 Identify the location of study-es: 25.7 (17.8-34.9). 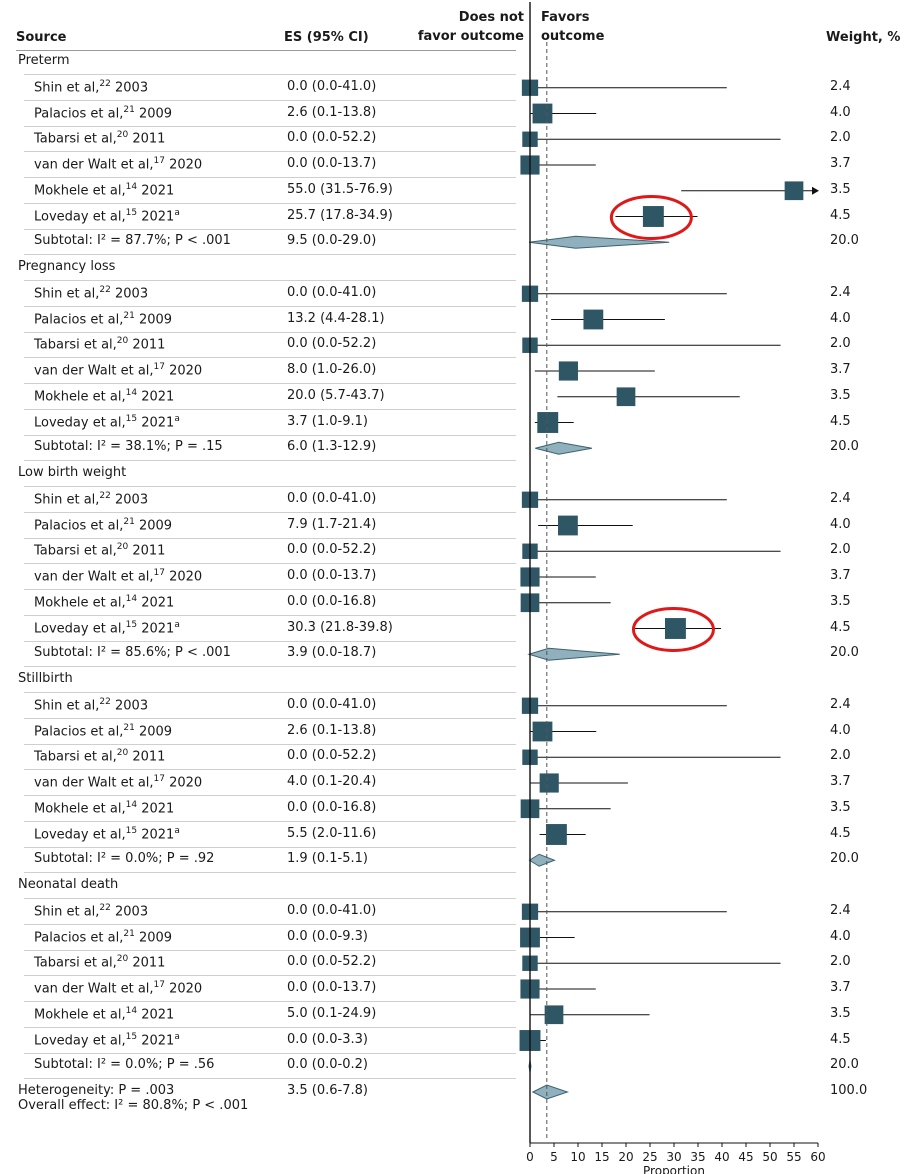
(340, 215).